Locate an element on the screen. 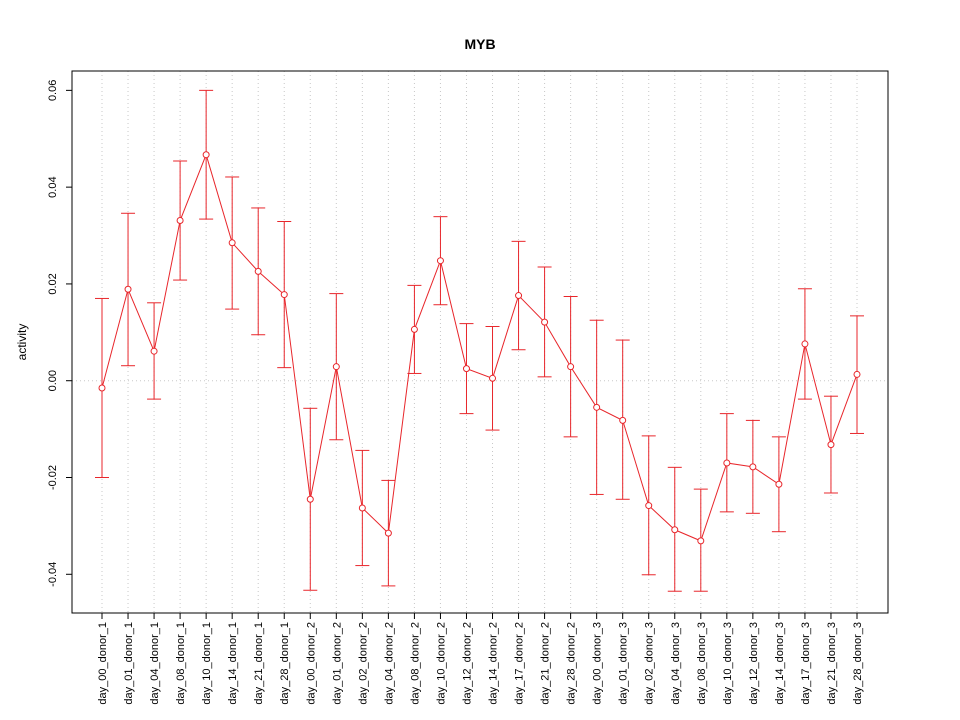 Image resolution: width=960 pixels, height=720 pixels. y-tick-label: 0.00 is located at coordinates (53, 380).